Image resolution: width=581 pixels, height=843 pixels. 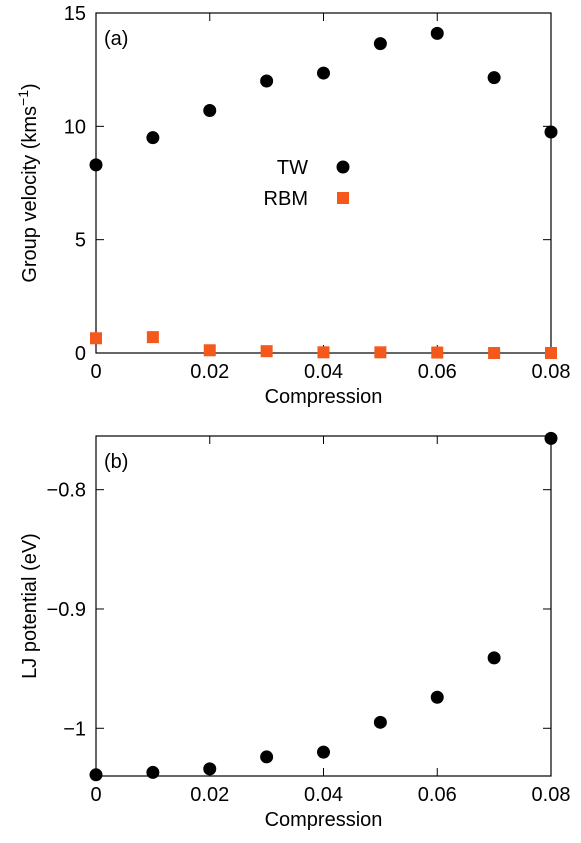 What do you see at coordinates (286, 199) in the screenshot?
I see `legend-label-rbm: RBM` at bounding box center [286, 199].